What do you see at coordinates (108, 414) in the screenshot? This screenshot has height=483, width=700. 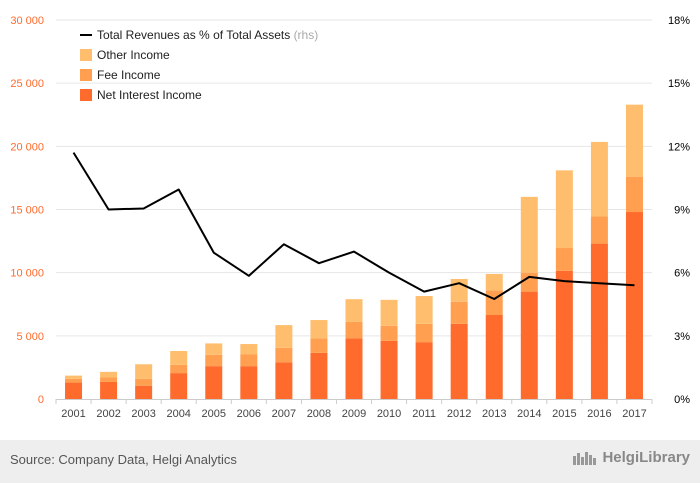 I see `x-tick-label: 2002` at bounding box center [108, 414].